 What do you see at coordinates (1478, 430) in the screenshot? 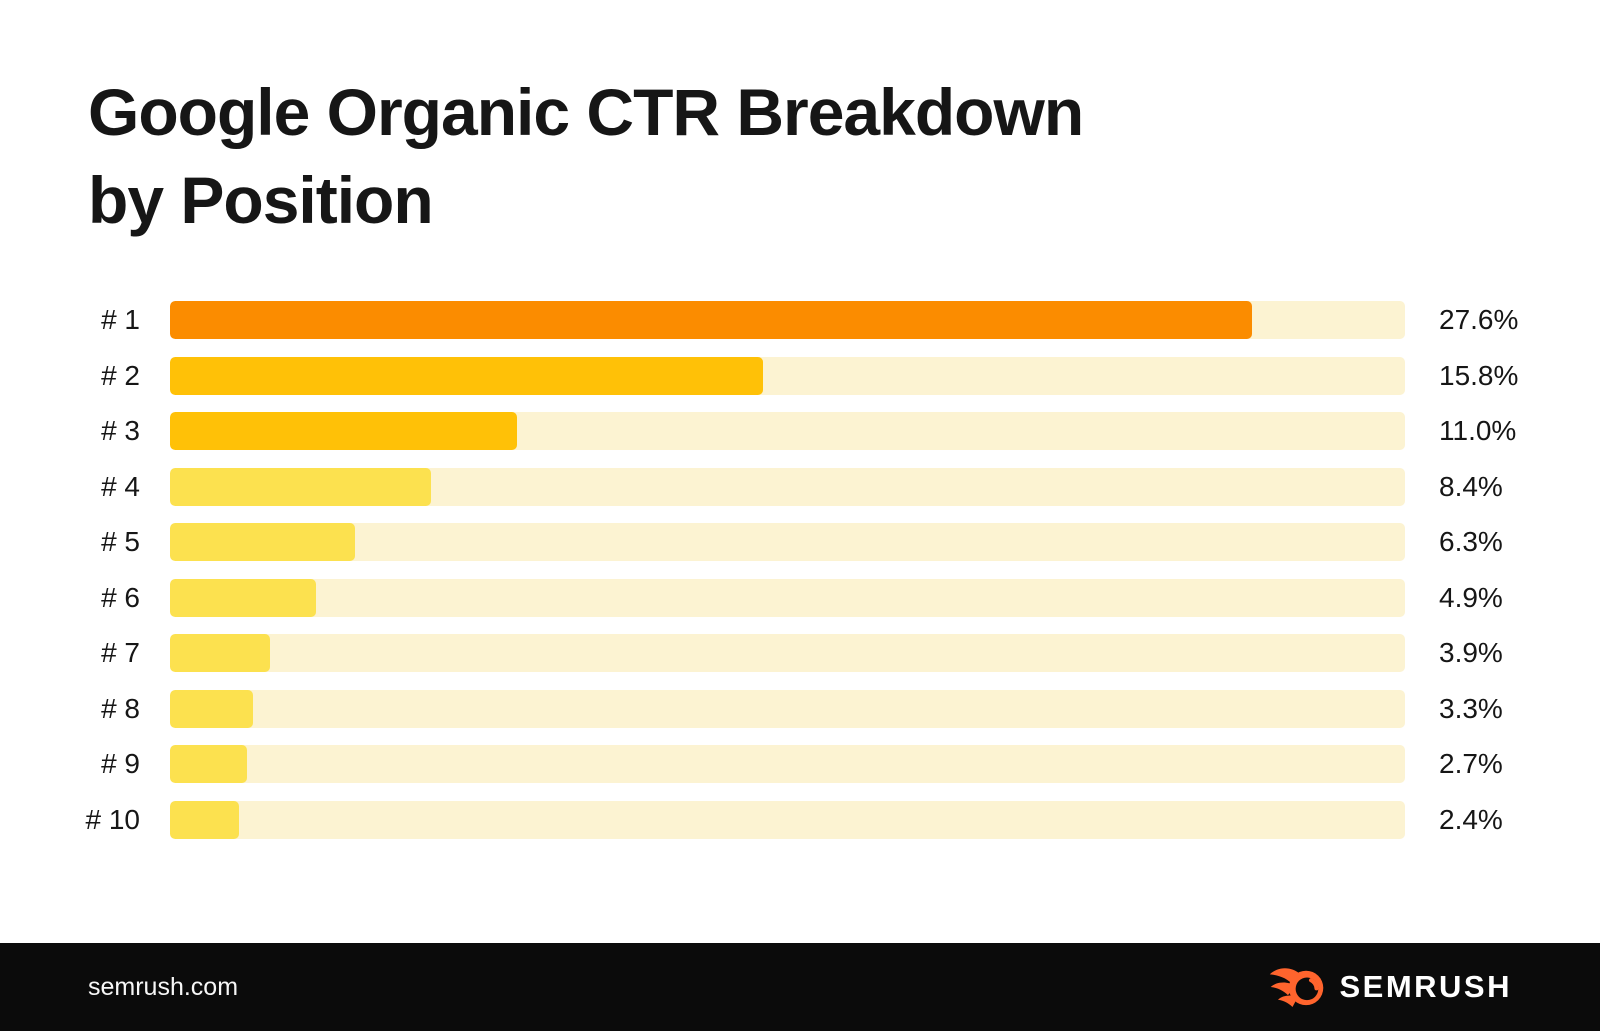
I see `ctr-value-label: 11.0%` at bounding box center [1478, 430].